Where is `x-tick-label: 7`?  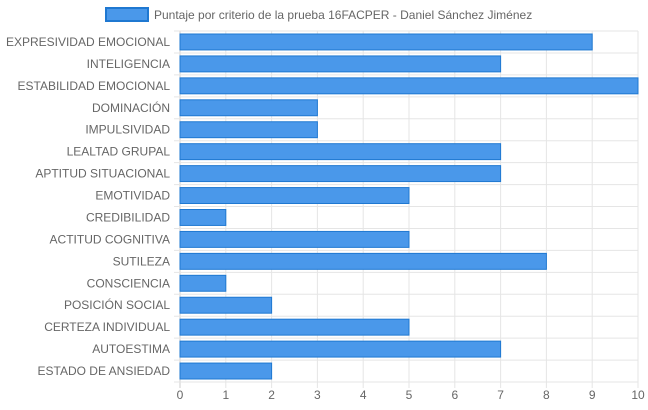
x-tick-label: 7 is located at coordinates (500, 395).